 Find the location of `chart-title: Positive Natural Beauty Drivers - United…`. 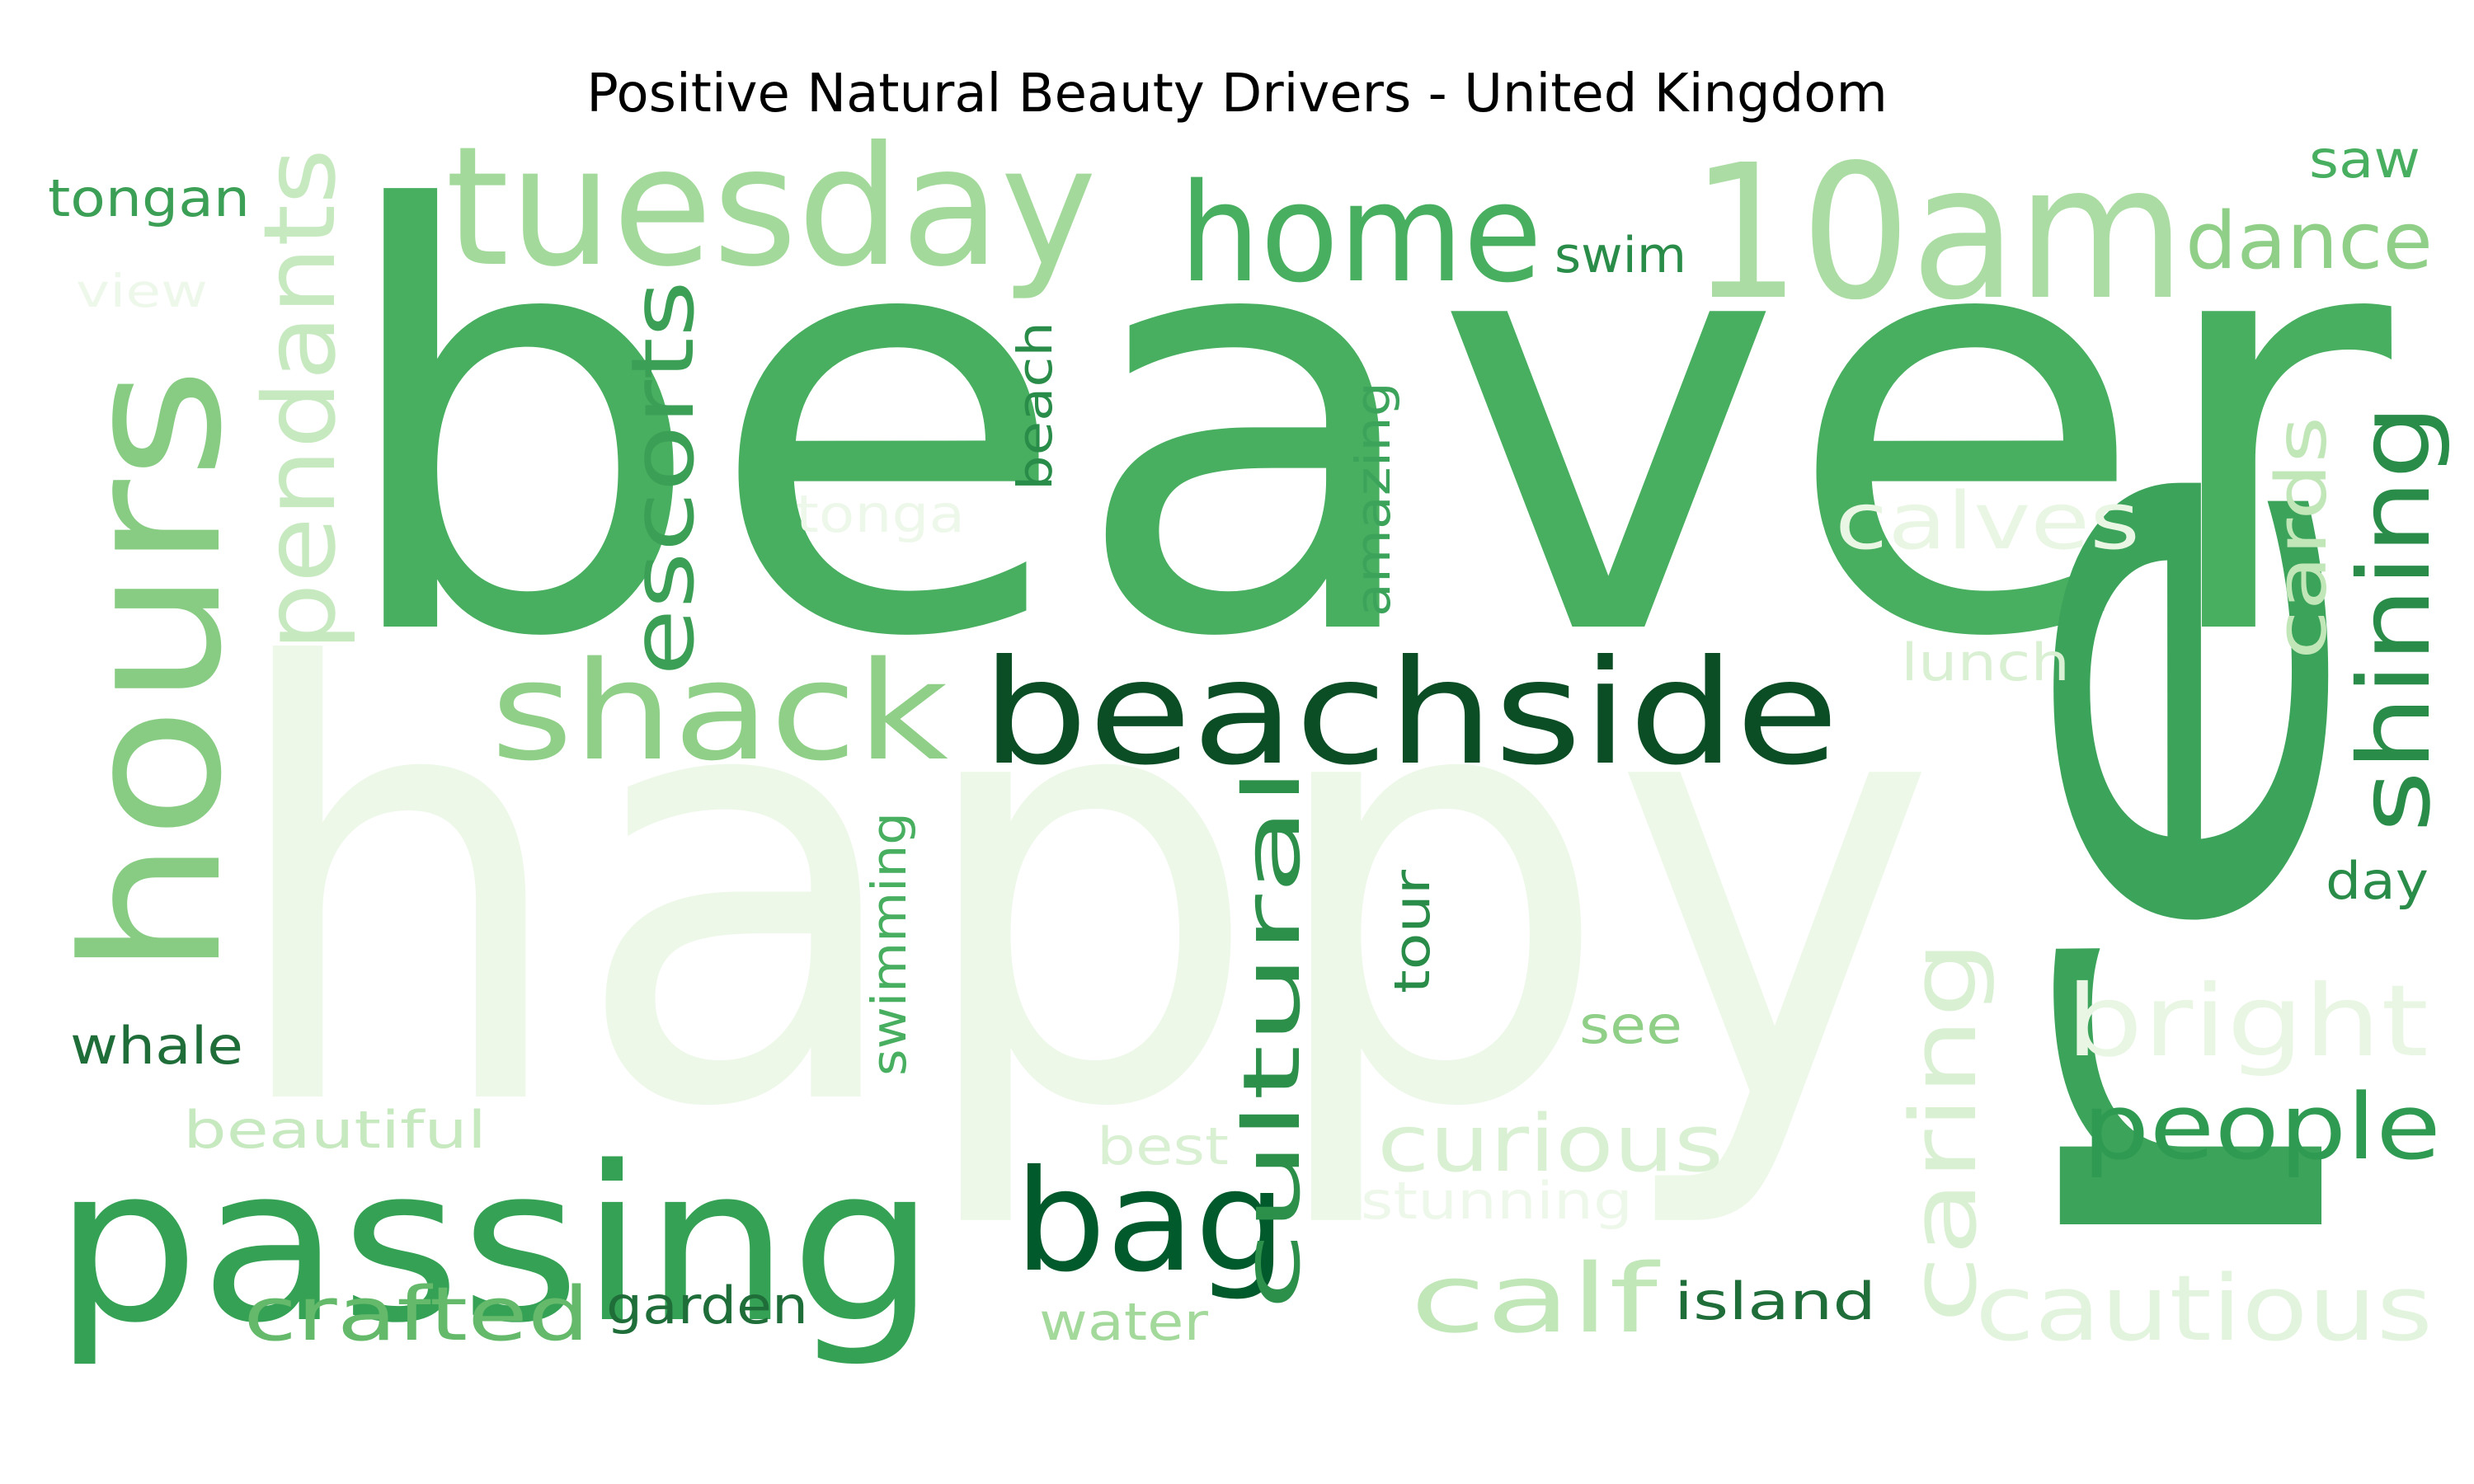

chart-title: Positive Natural Beauty Drivers - United… is located at coordinates (1237, 93).